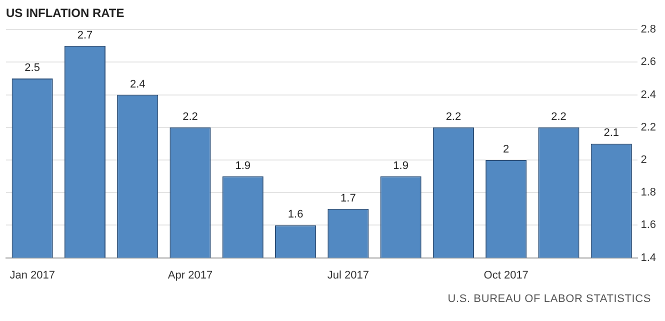 The image size is (665, 321). I want to click on x-tick-label: Jul 2017, so click(348, 275).